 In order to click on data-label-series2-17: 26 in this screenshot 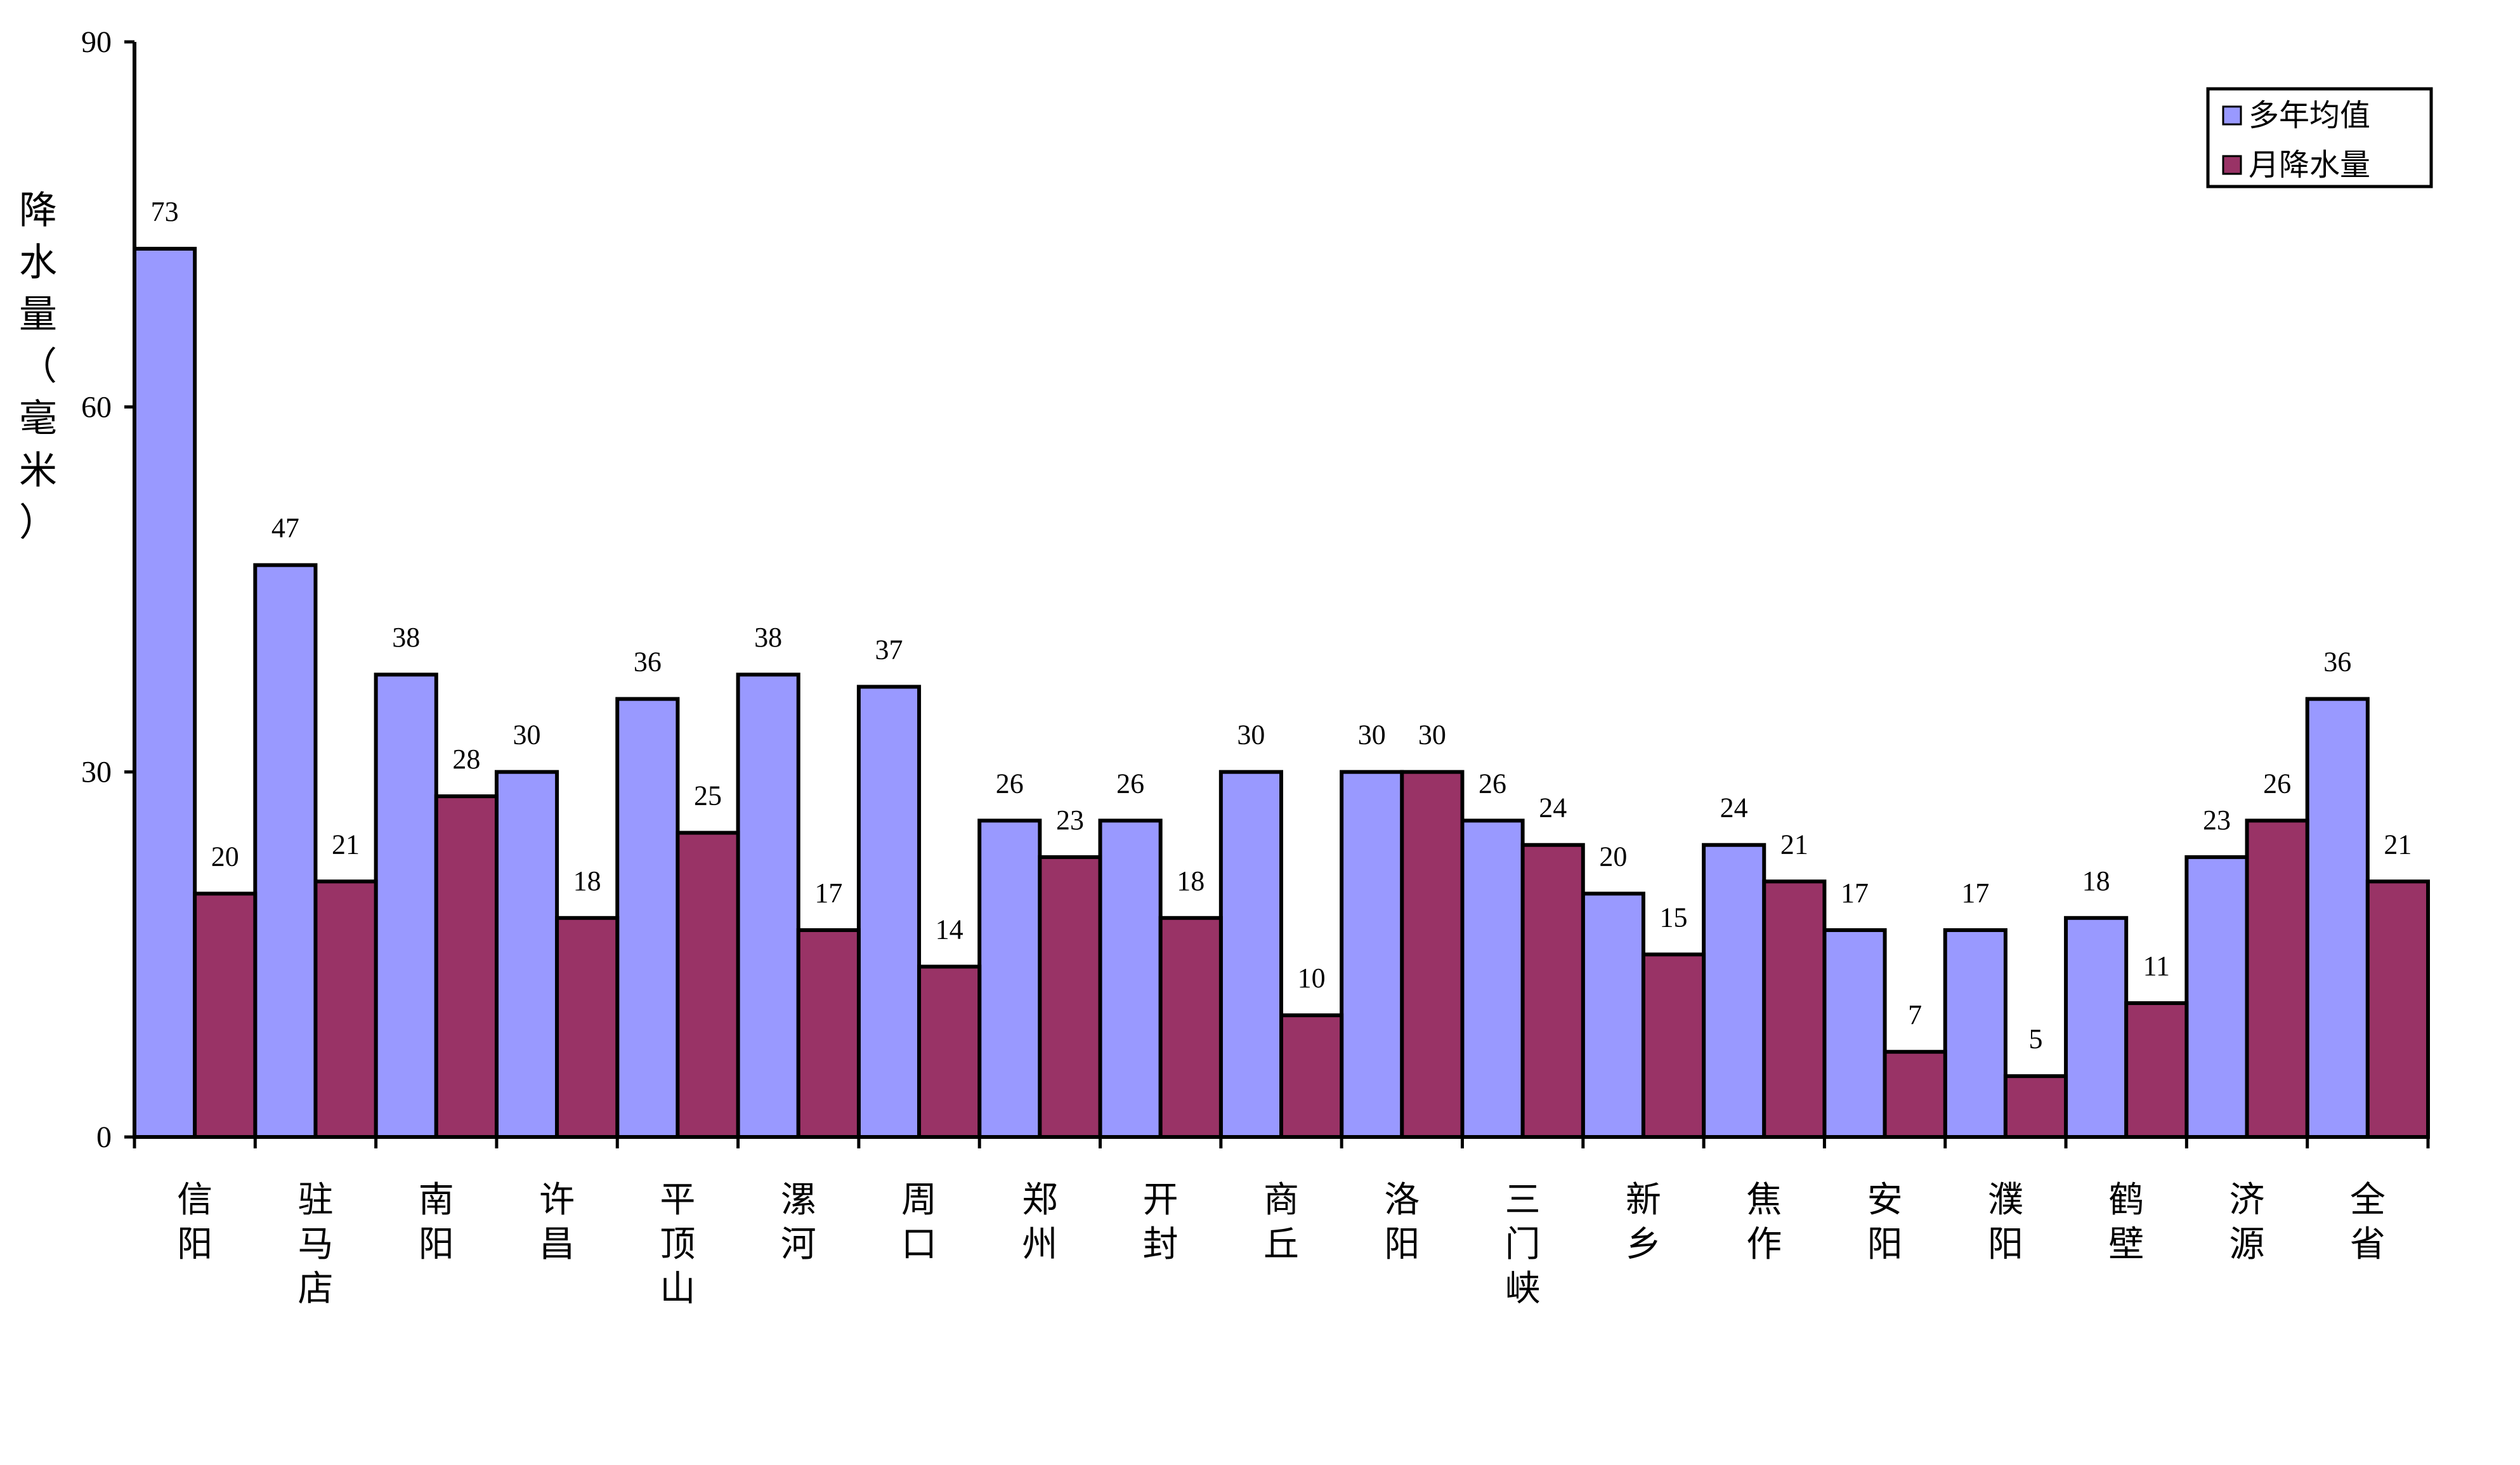, I will do `click(2277, 783)`.